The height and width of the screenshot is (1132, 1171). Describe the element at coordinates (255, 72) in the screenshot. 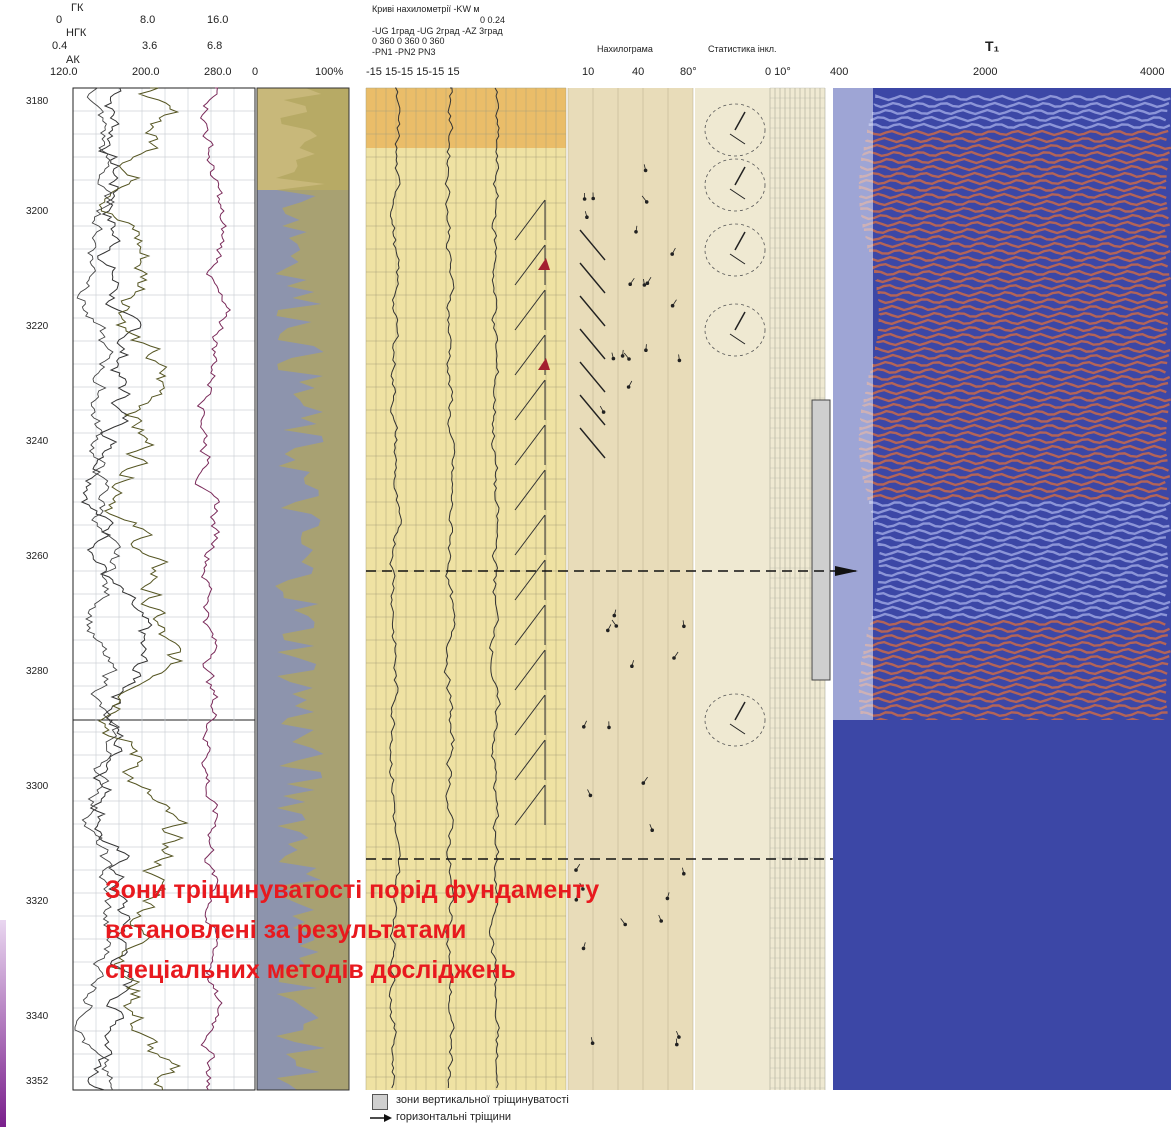

I see `pct-scale-min: 0` at that location.